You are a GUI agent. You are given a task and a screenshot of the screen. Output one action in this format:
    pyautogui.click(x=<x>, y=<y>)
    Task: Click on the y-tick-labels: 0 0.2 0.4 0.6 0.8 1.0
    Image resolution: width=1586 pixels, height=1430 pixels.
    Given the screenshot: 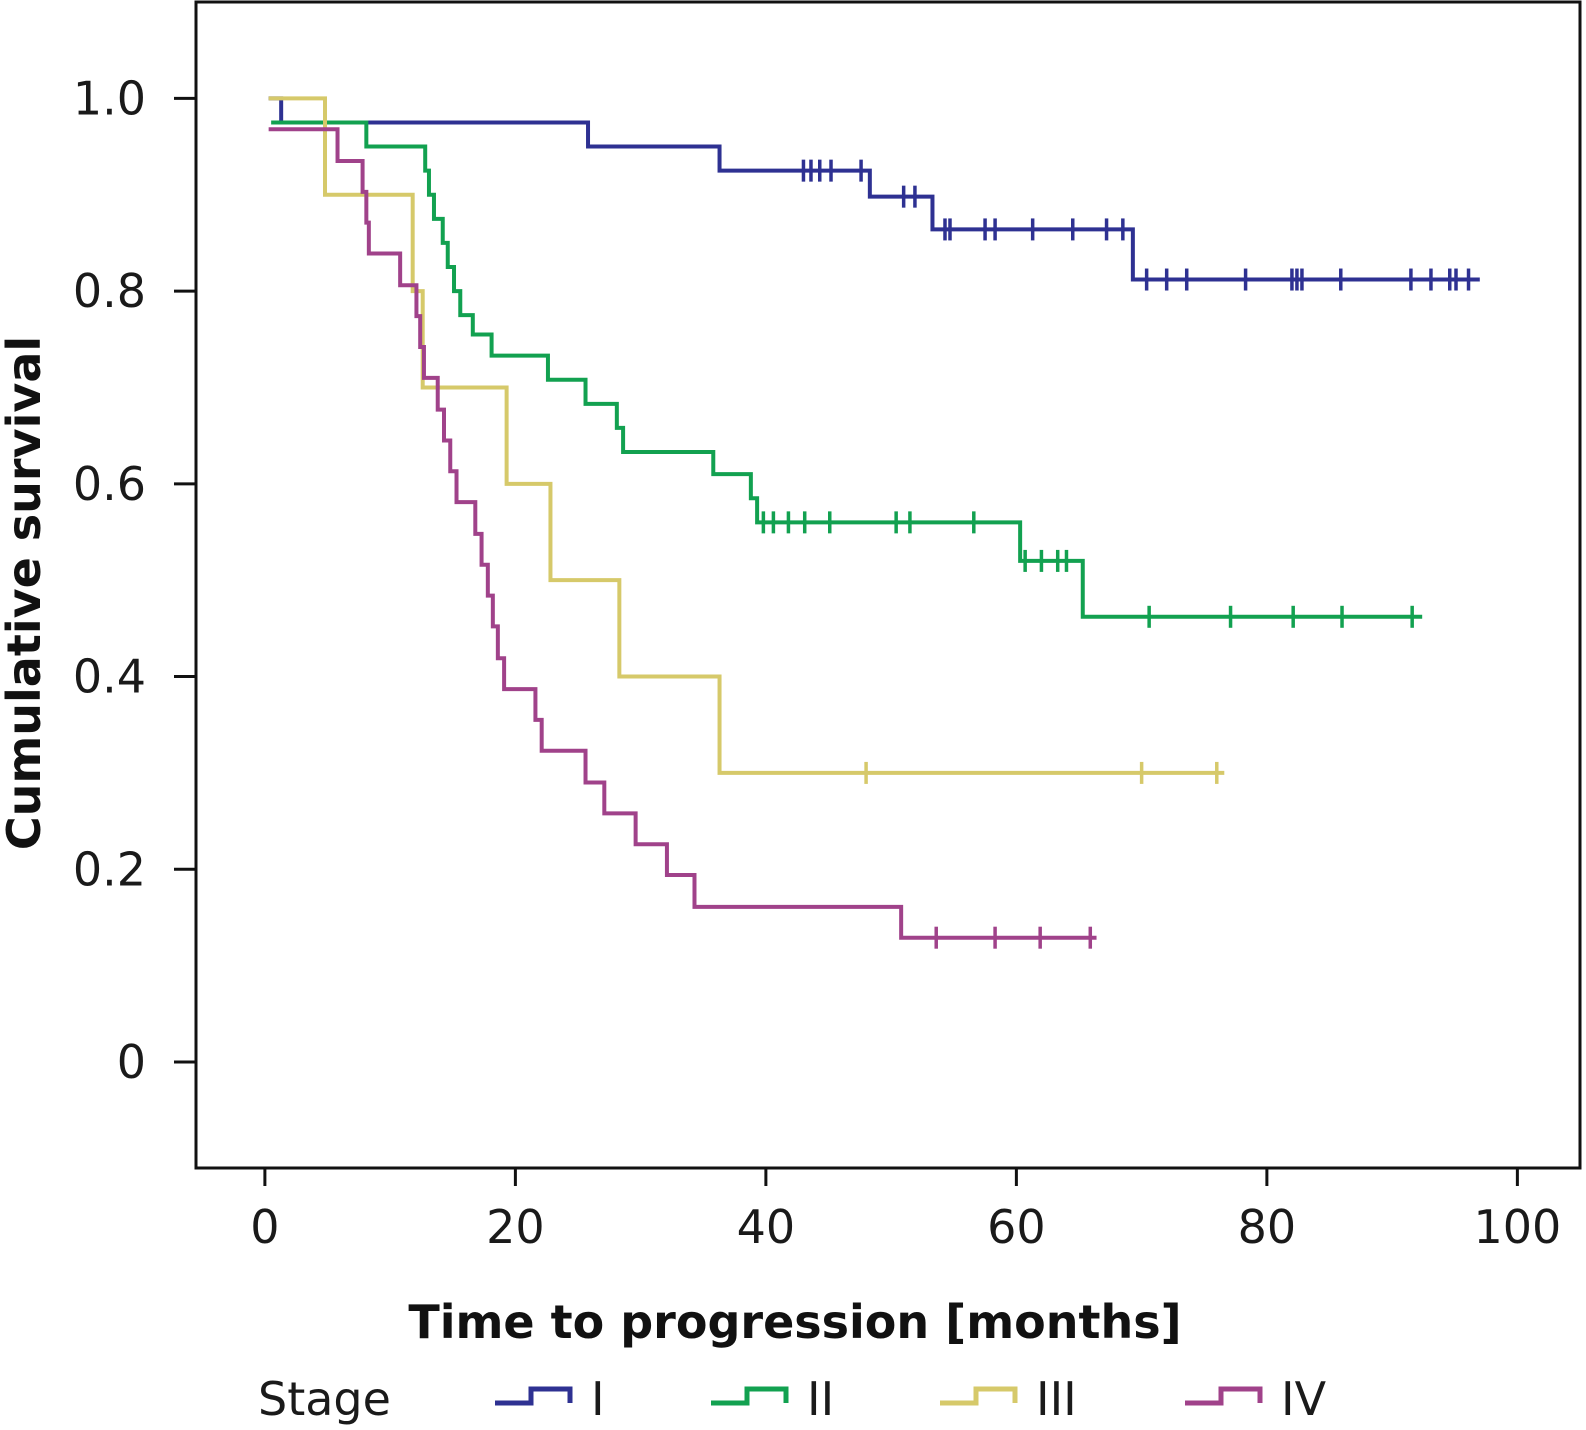 What is the action you would take?
    pyautogui.click(x=109, y=580)
    